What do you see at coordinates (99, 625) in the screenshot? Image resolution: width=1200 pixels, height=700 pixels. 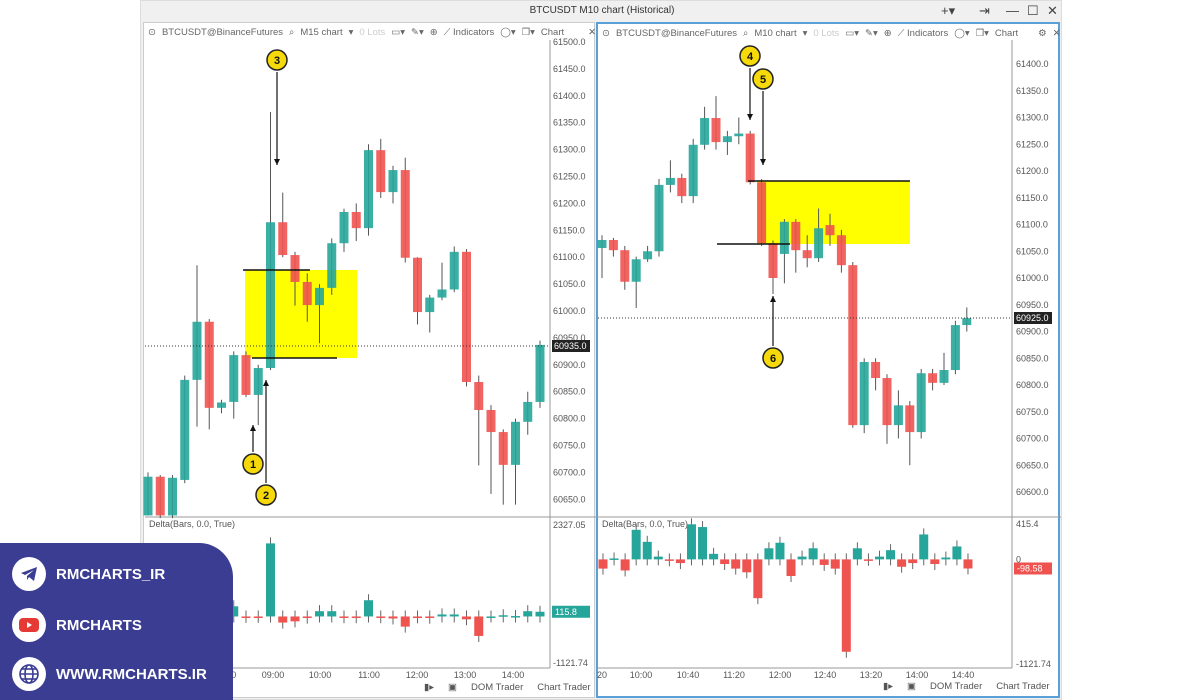 I see `youtube-handle: RMCHARTS` at bounding box center [99, 625].